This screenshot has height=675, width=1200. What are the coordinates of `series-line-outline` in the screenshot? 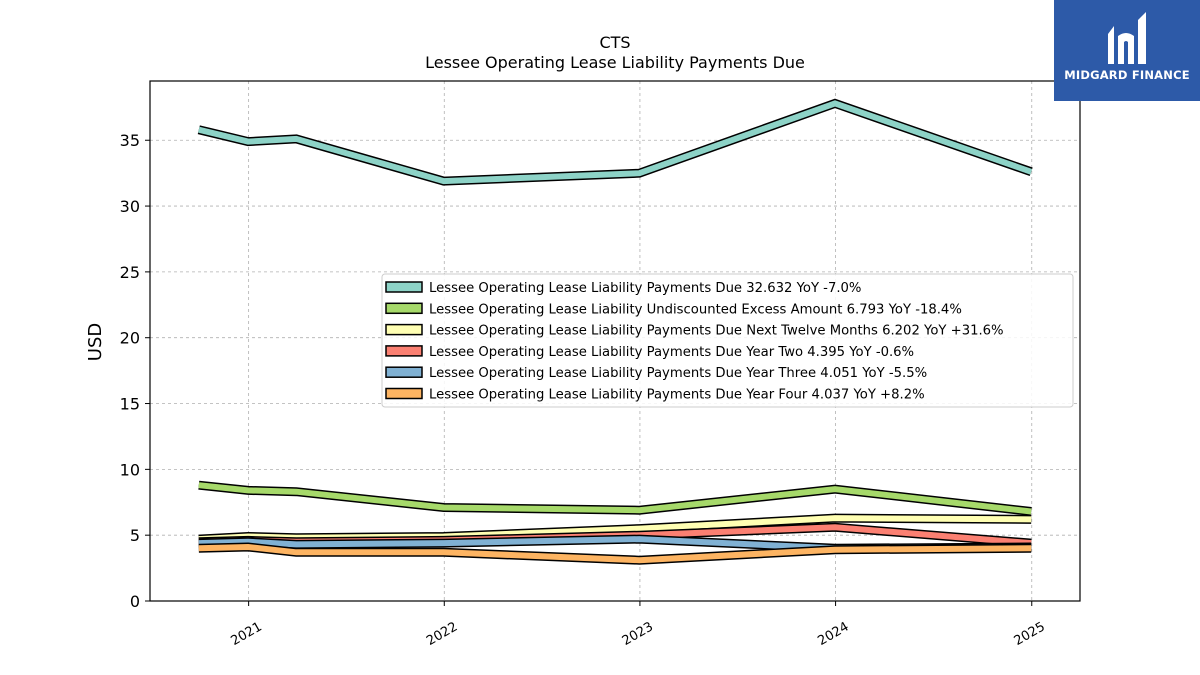 It's located at (615, 142).